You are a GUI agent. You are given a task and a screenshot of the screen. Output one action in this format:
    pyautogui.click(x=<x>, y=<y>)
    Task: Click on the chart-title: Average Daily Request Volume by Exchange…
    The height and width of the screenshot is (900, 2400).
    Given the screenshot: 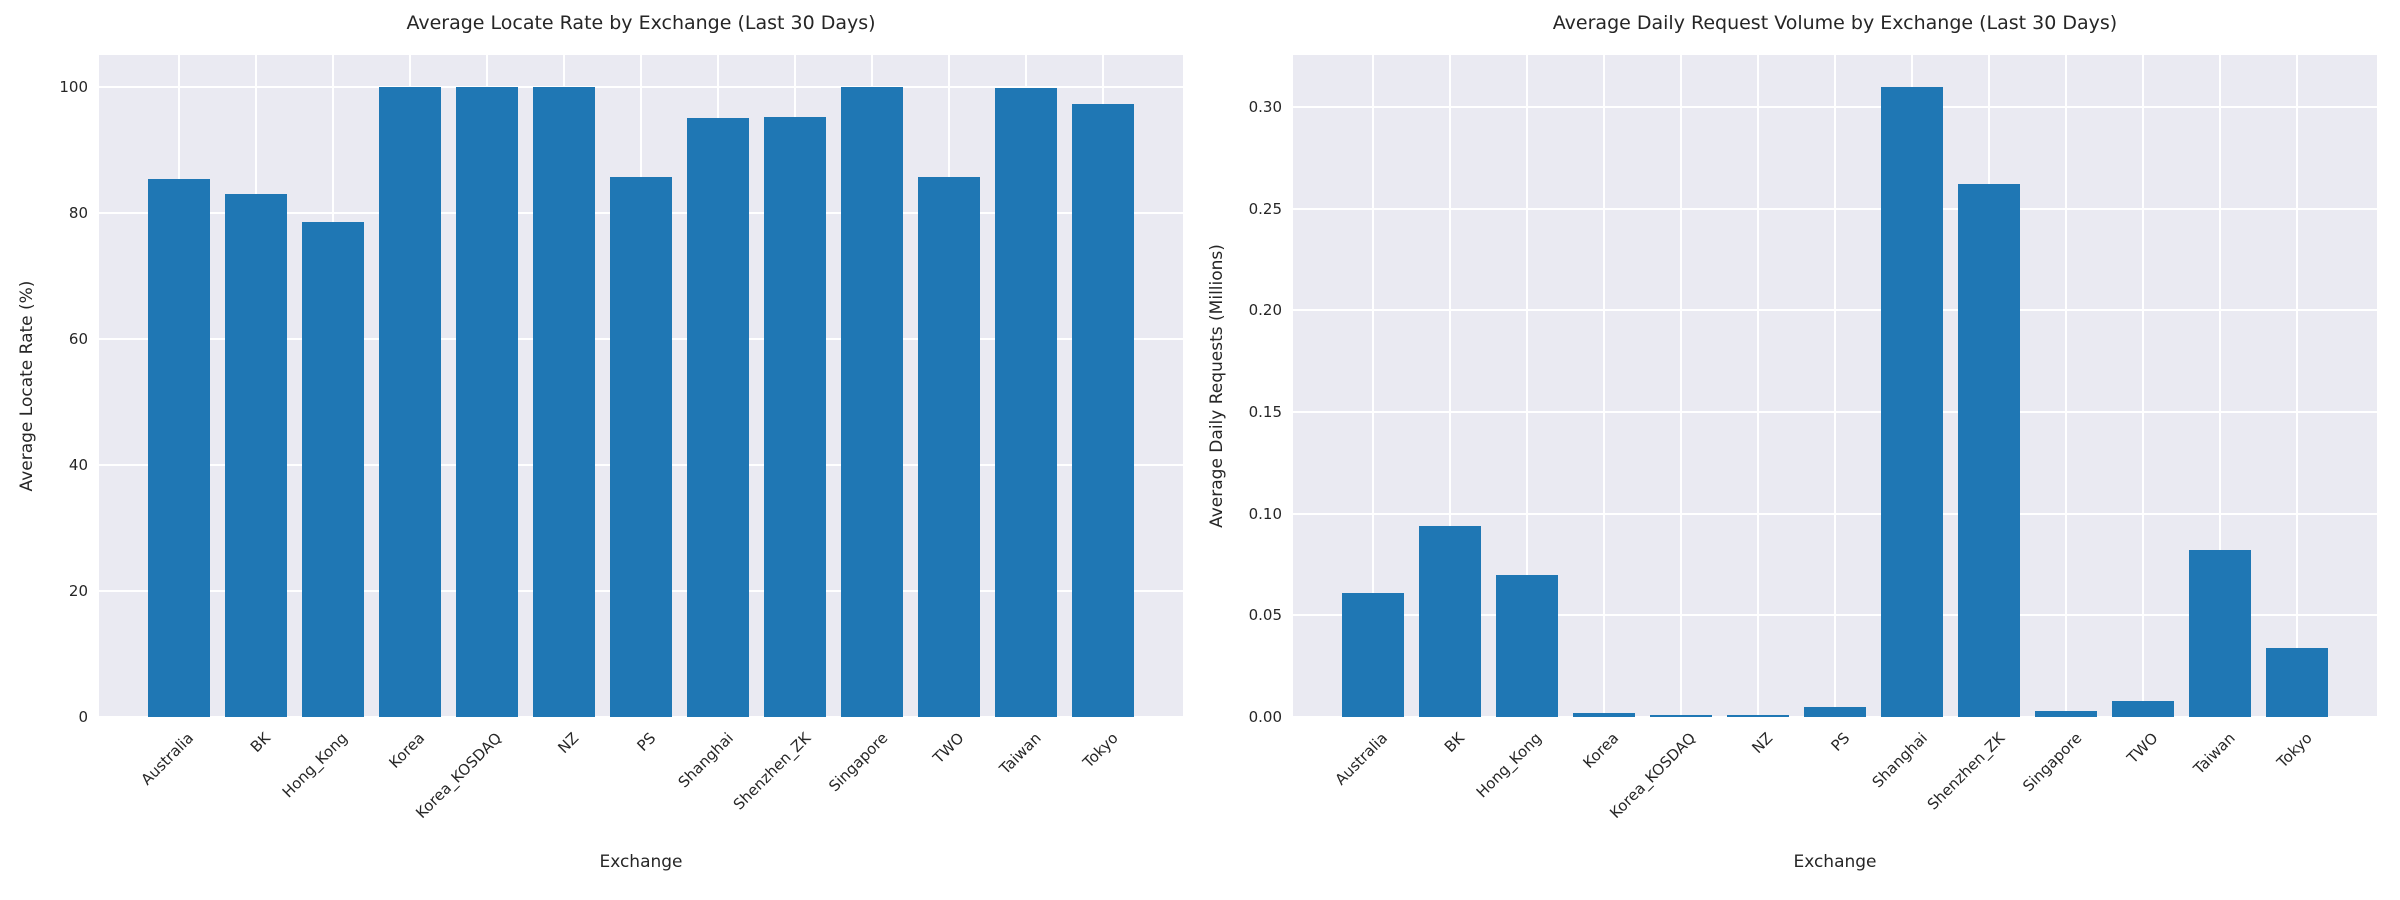 What is the action you would take?
    pyautogui.click(x=1835, y=23)
    